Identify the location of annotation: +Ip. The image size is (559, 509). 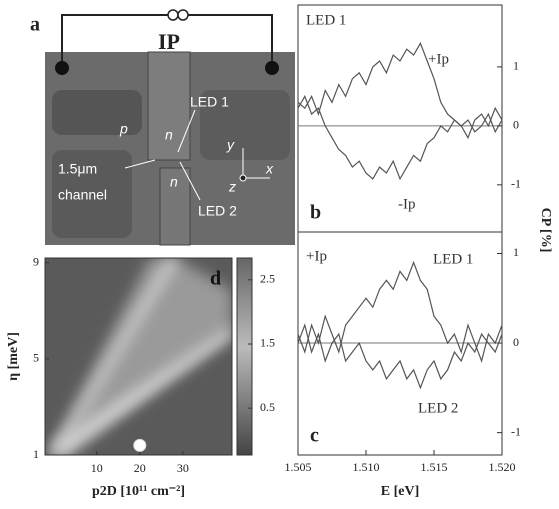
(316, 256).